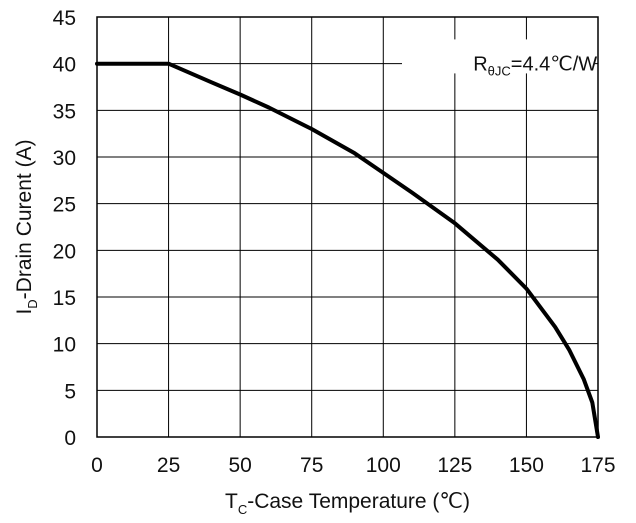 This screenshot has height=523, width=636. I want to click on x-tick-label: 0, so click(97, 465).